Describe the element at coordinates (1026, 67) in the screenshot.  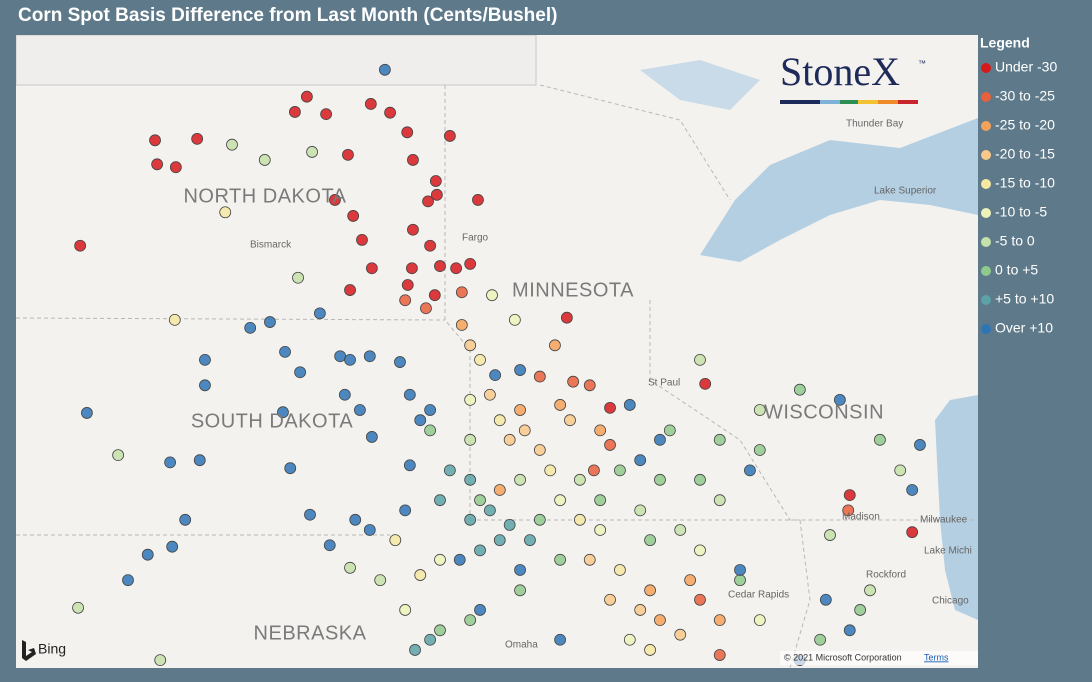
I see `legend-label: Under -30` at that location.